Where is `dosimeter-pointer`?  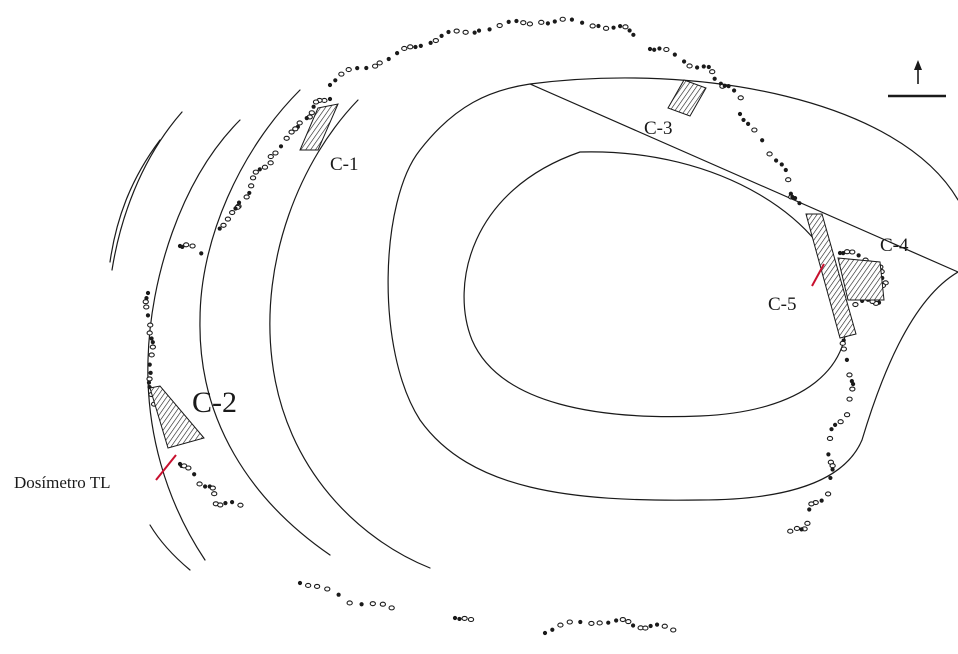 dosimeter-pointer is located at coordinates (166, 467).